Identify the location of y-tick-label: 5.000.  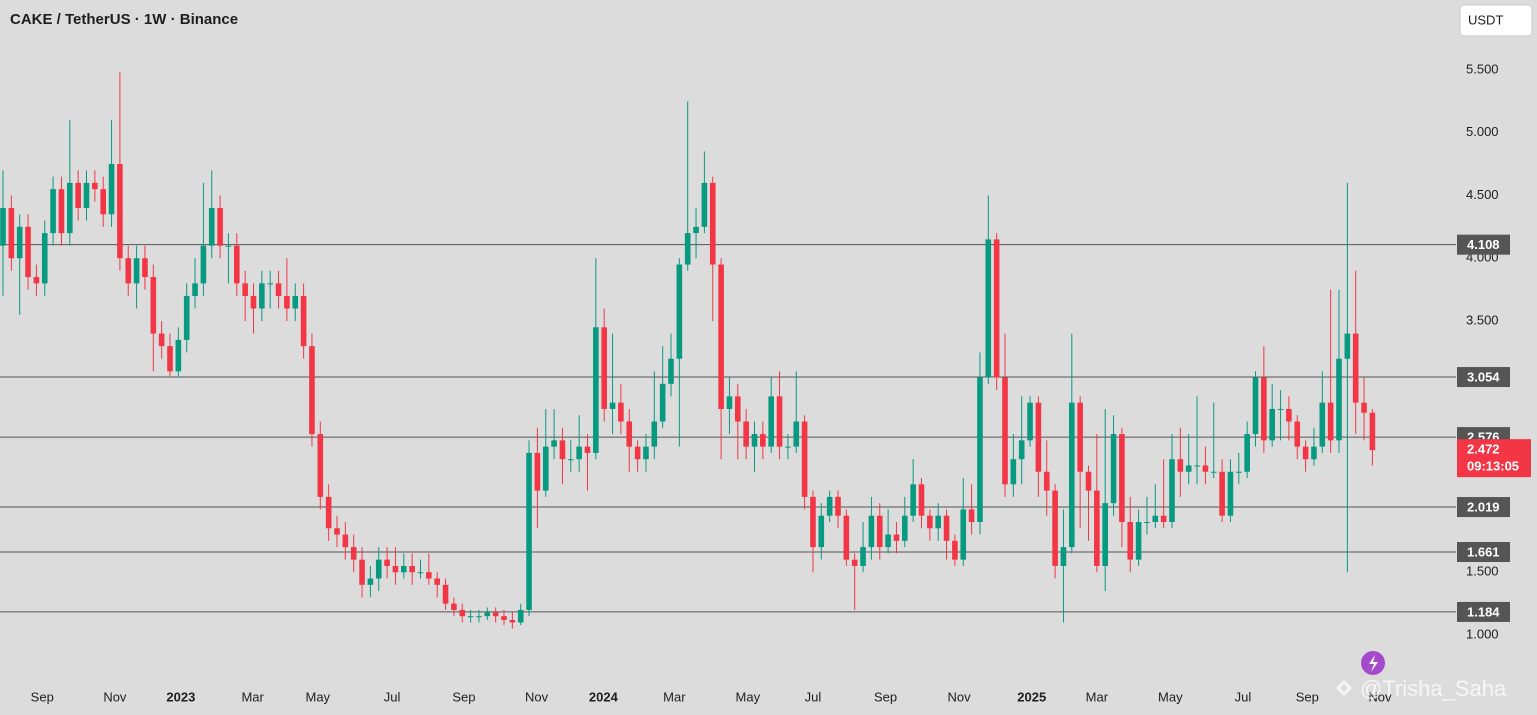
(1482, 131).